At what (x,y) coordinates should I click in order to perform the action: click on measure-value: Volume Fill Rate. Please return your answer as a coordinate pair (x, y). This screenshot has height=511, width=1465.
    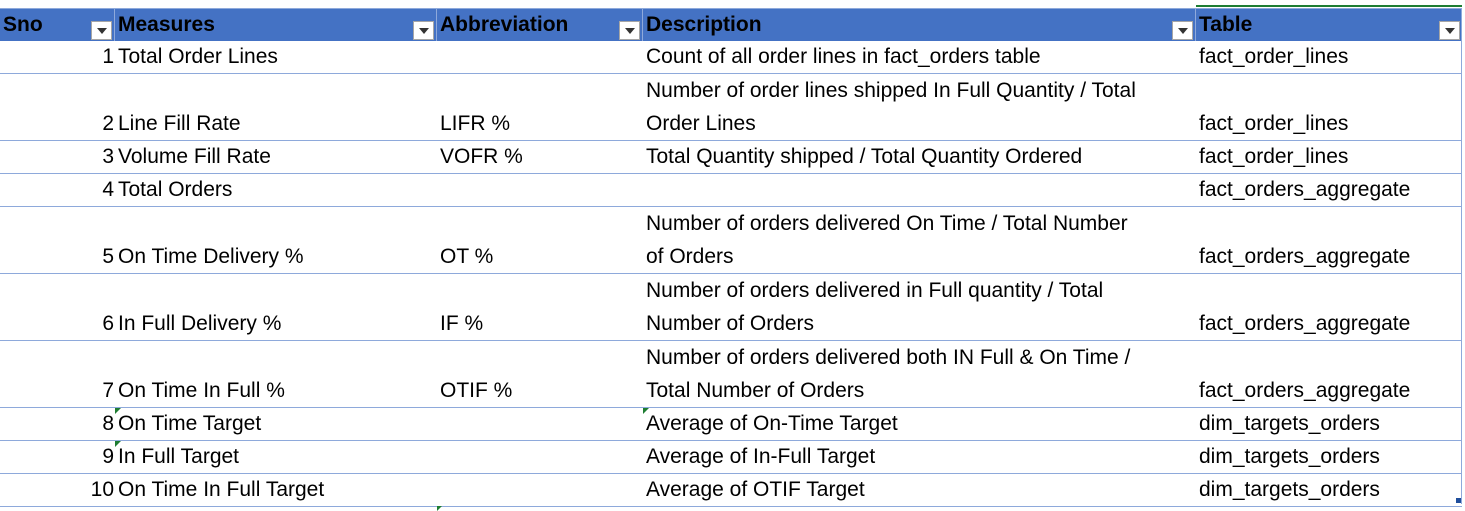
    Looking at the image, I should click on (194, 156).